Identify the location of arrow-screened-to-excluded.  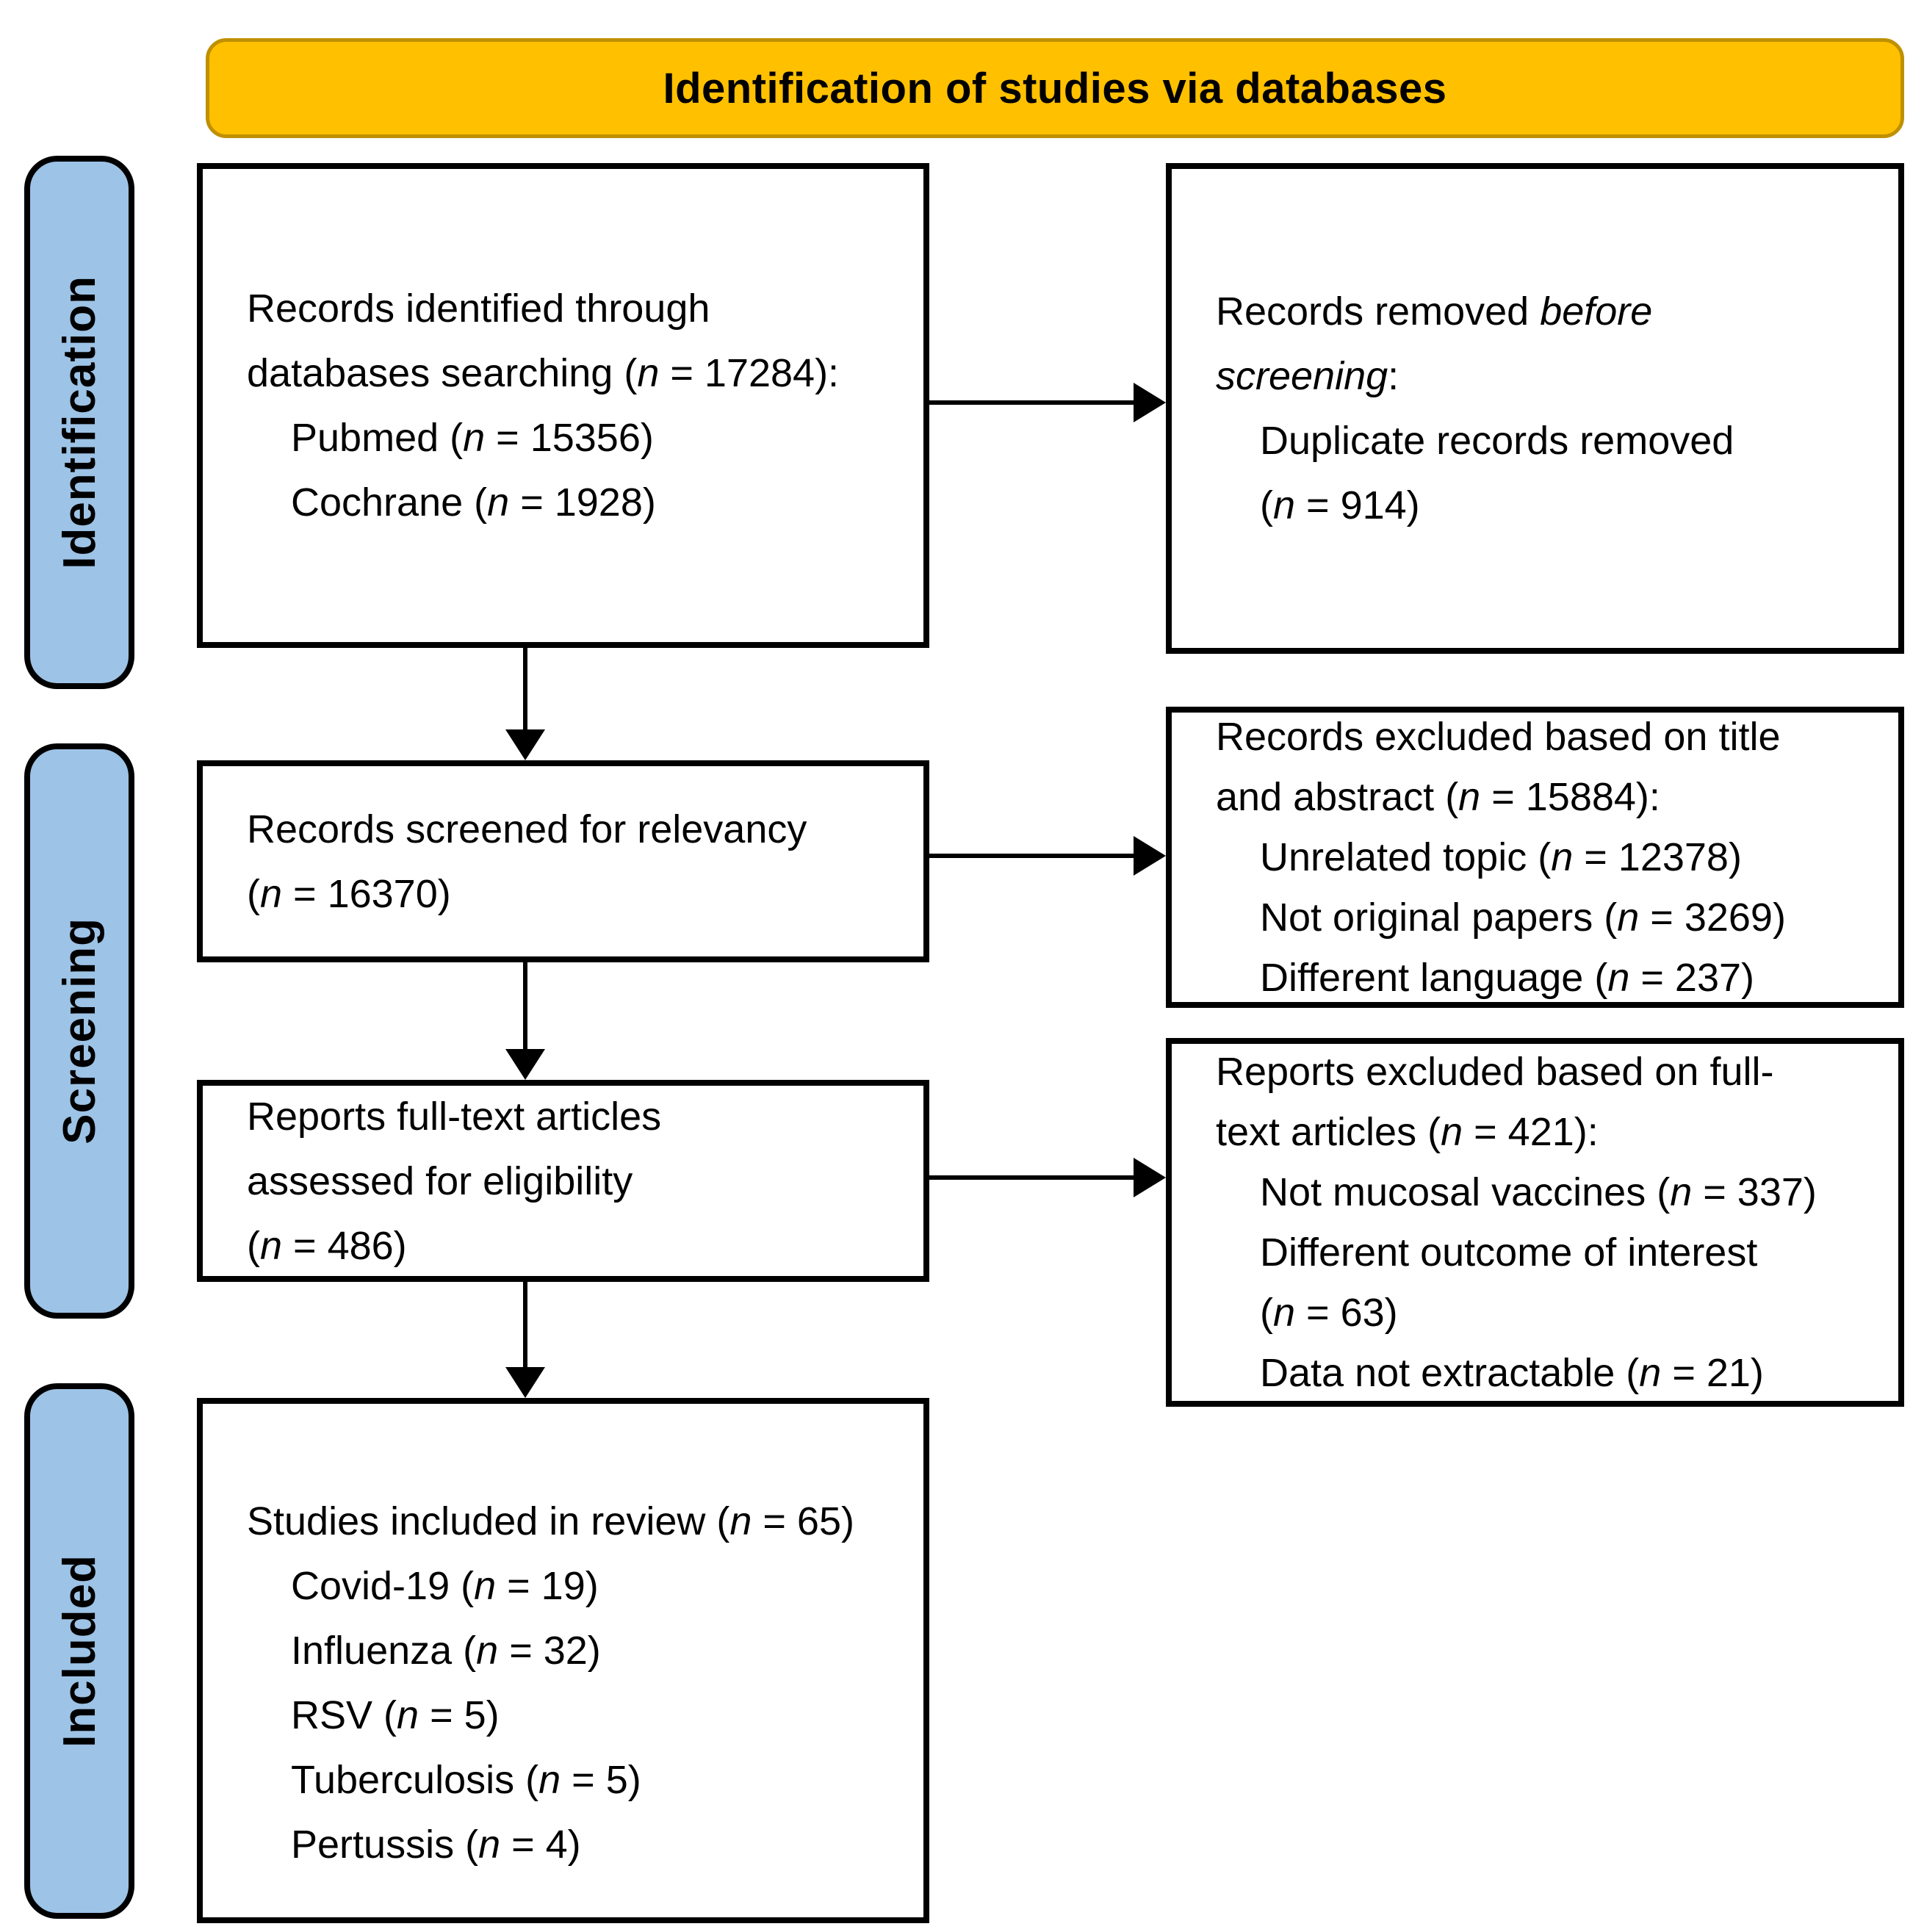
(1047, 856).